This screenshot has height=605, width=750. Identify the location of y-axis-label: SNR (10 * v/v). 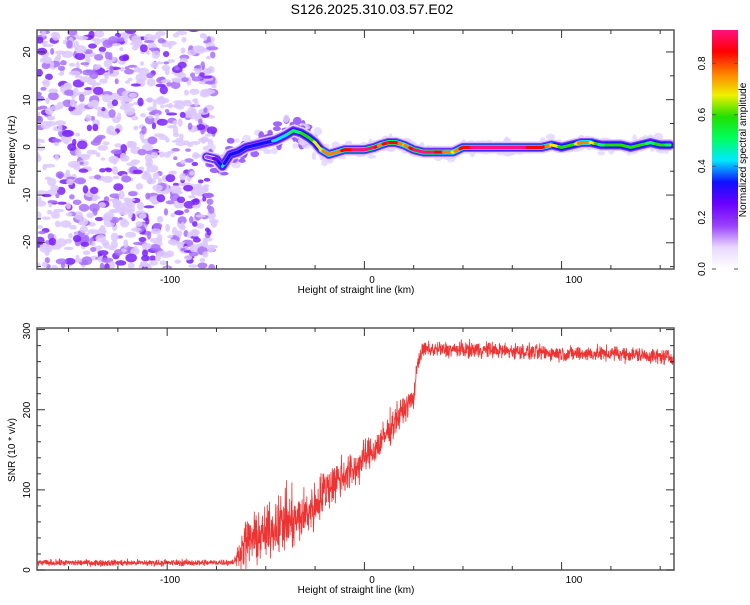
(12, 450).